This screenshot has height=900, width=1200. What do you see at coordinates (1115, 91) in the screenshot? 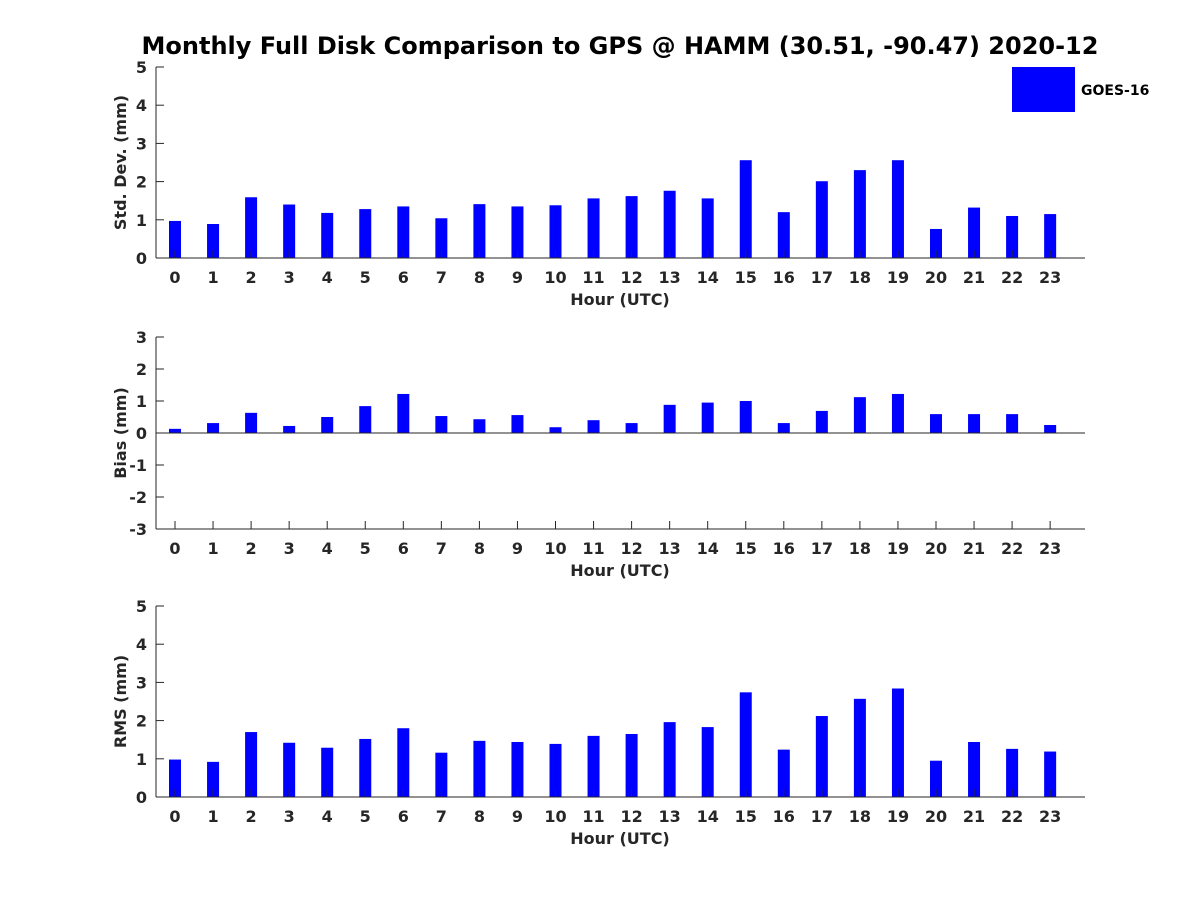
I see `legend-label: GOES-16` at bounding box center [1115, 91].